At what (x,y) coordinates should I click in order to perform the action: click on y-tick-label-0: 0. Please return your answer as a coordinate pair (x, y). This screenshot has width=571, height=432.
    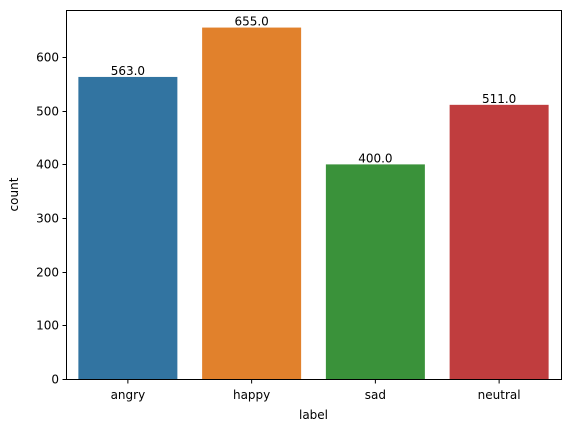
    Looking at the image, I should click on (55, 380).